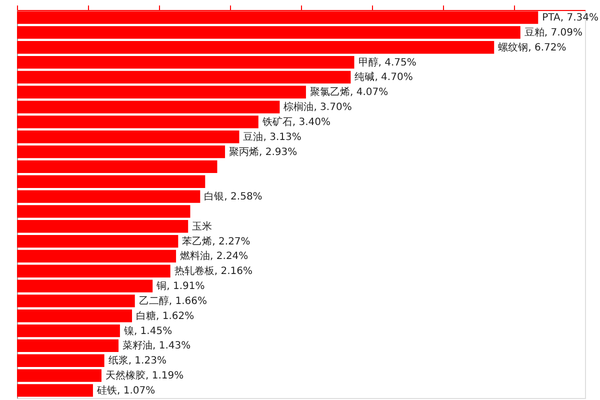 The image size is (600, 400). Describe the element at coordinates (387, 62) in the screenshot. I see `data-label: 甲醇, 4.75%` at that location.